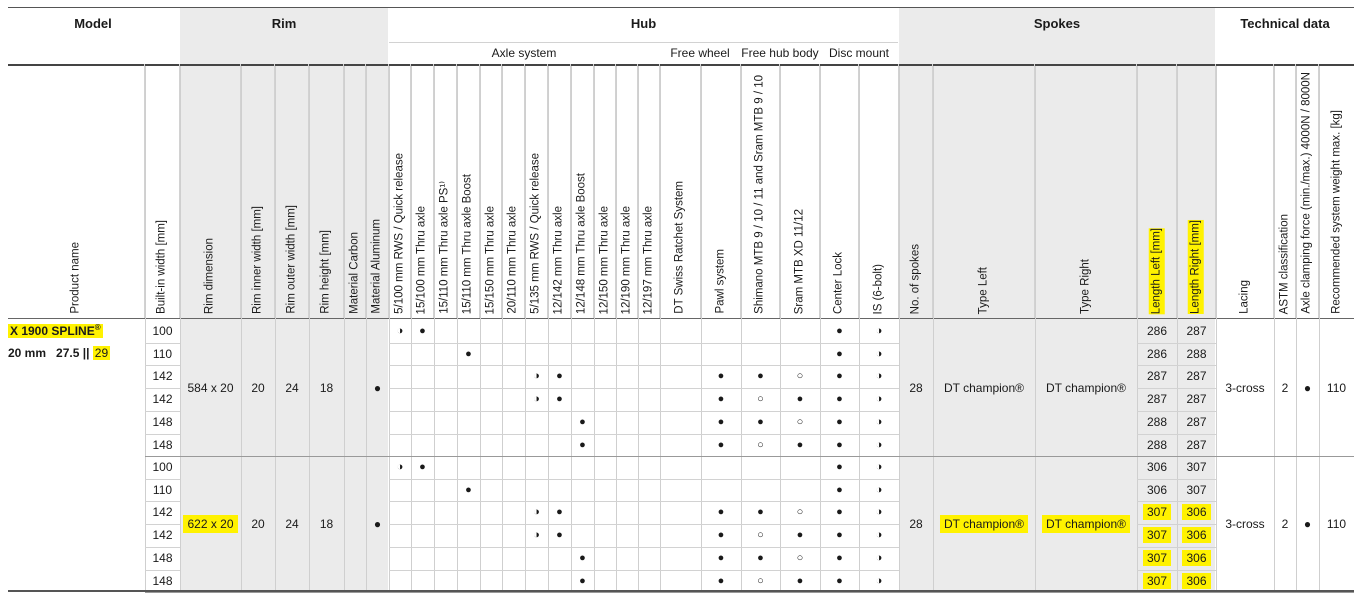 The height and width of the screenshot is (599, 1358). Describe the element at coordinates (780, 53) in the screenshot. I see `subgroup-freehub: Free hub body` at that location.